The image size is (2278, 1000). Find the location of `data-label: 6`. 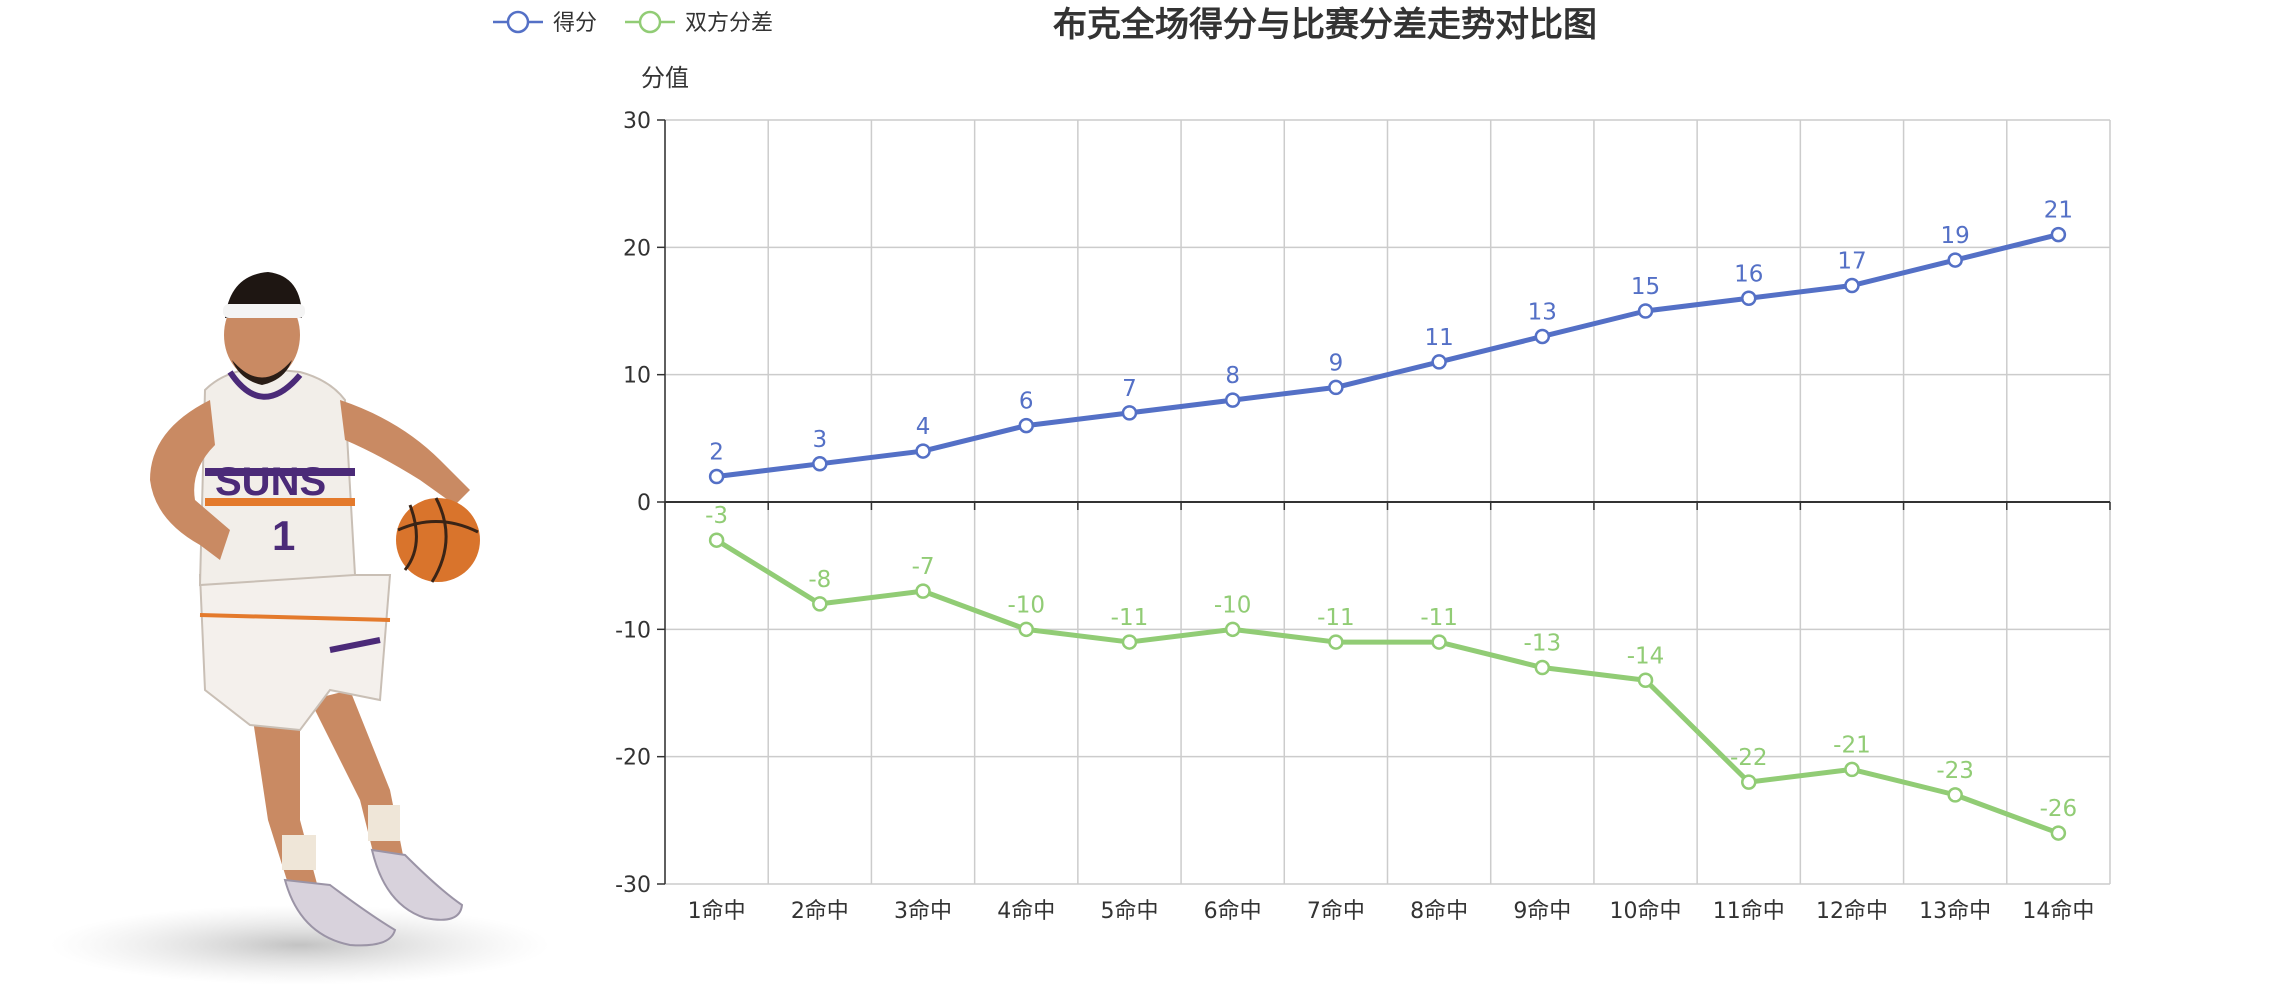

data-label: 6 is located at coordinates (1026, 402).